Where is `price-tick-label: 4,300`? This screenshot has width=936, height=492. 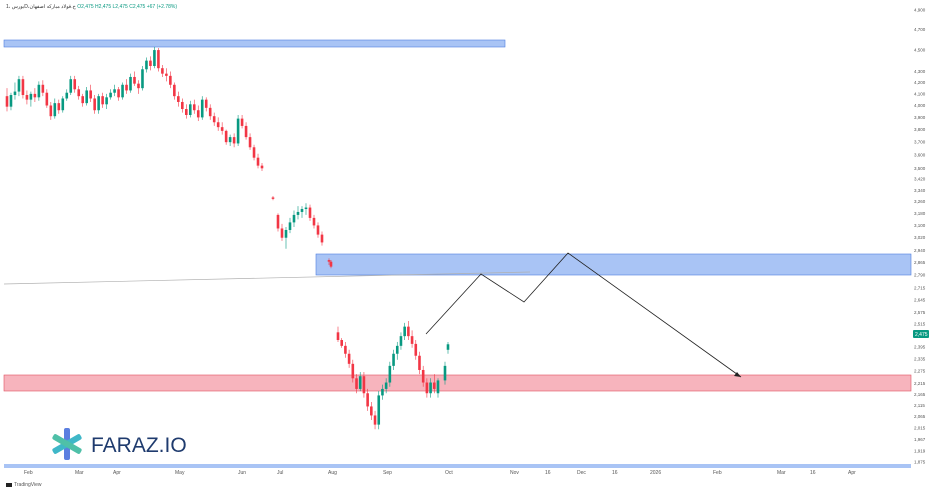 price-tick-label: 4,300 is located at coordinates (920, 71).